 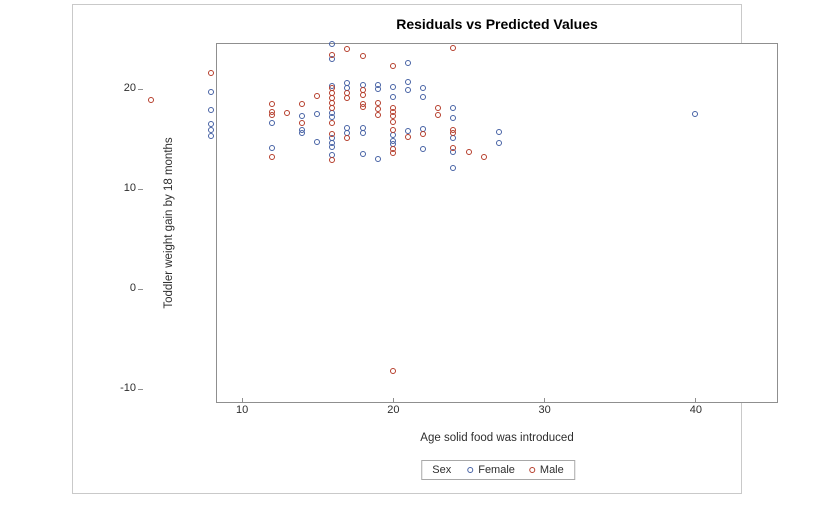 What do you see at coordinates (169, 223) in the screenshot?
I see `y-axis-label: Toddler weight gain by 18 months` at bounding box center [169, 223].